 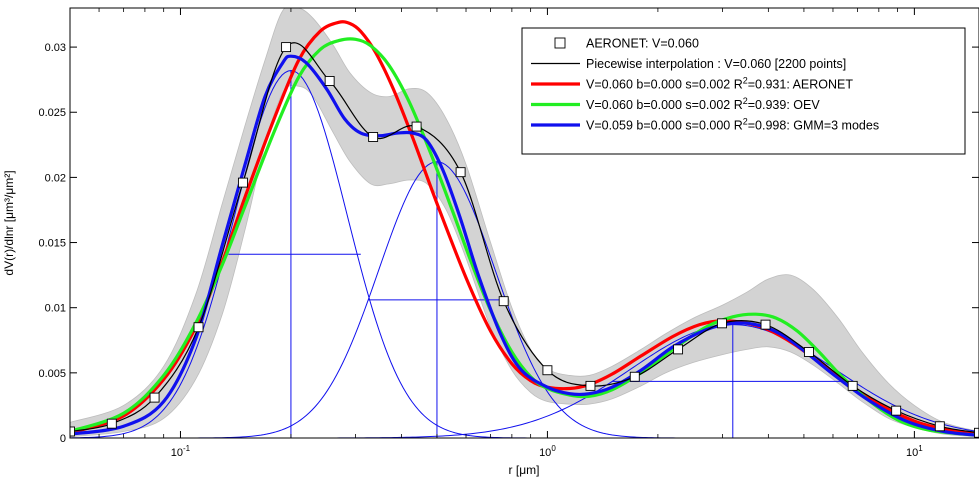 I want to click on y-tick-label: 0.015, so click(x=52, y=244).